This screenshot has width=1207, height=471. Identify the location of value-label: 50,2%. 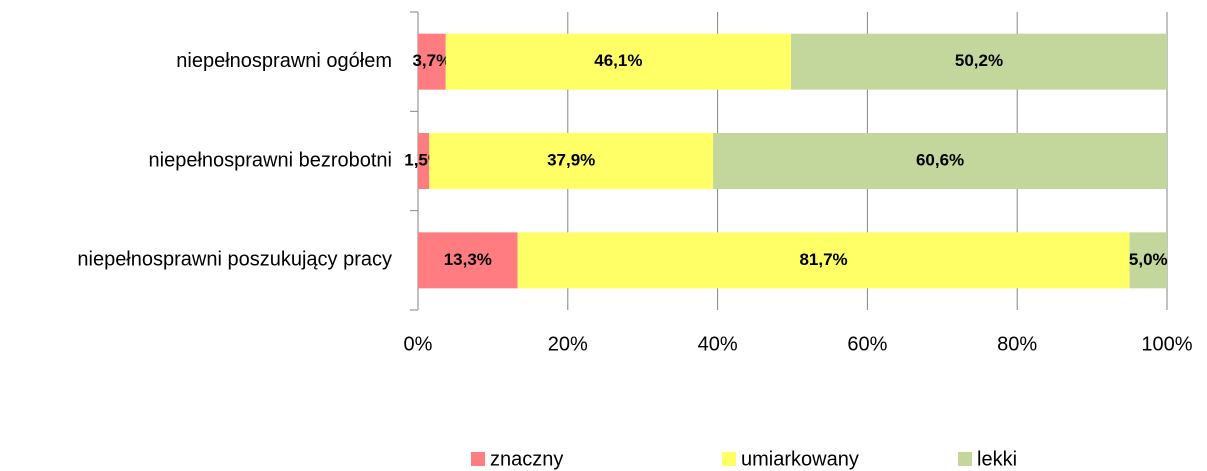
(979, 60).